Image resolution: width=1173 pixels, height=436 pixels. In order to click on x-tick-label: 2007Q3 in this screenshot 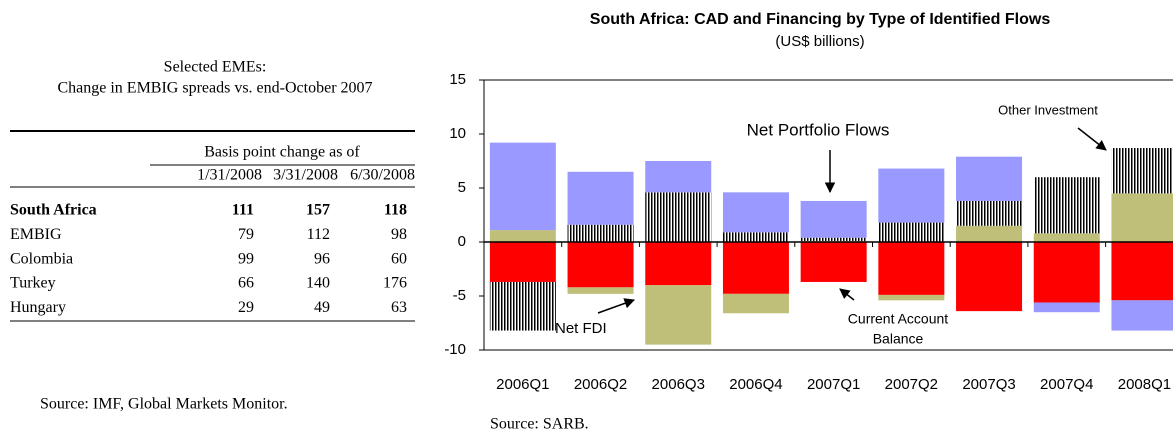, I will do `click(988, 384)`.